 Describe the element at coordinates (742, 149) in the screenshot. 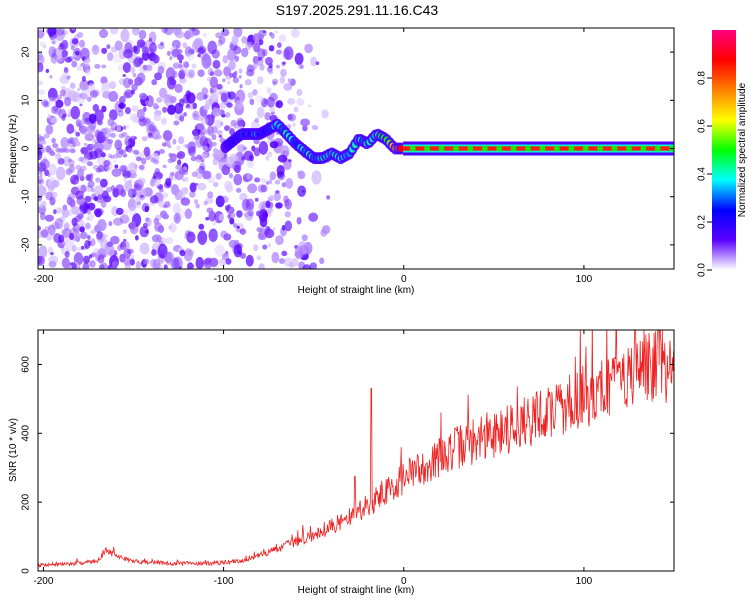

I see `colorbar-label: Normalized spectral amplitude` at that location.